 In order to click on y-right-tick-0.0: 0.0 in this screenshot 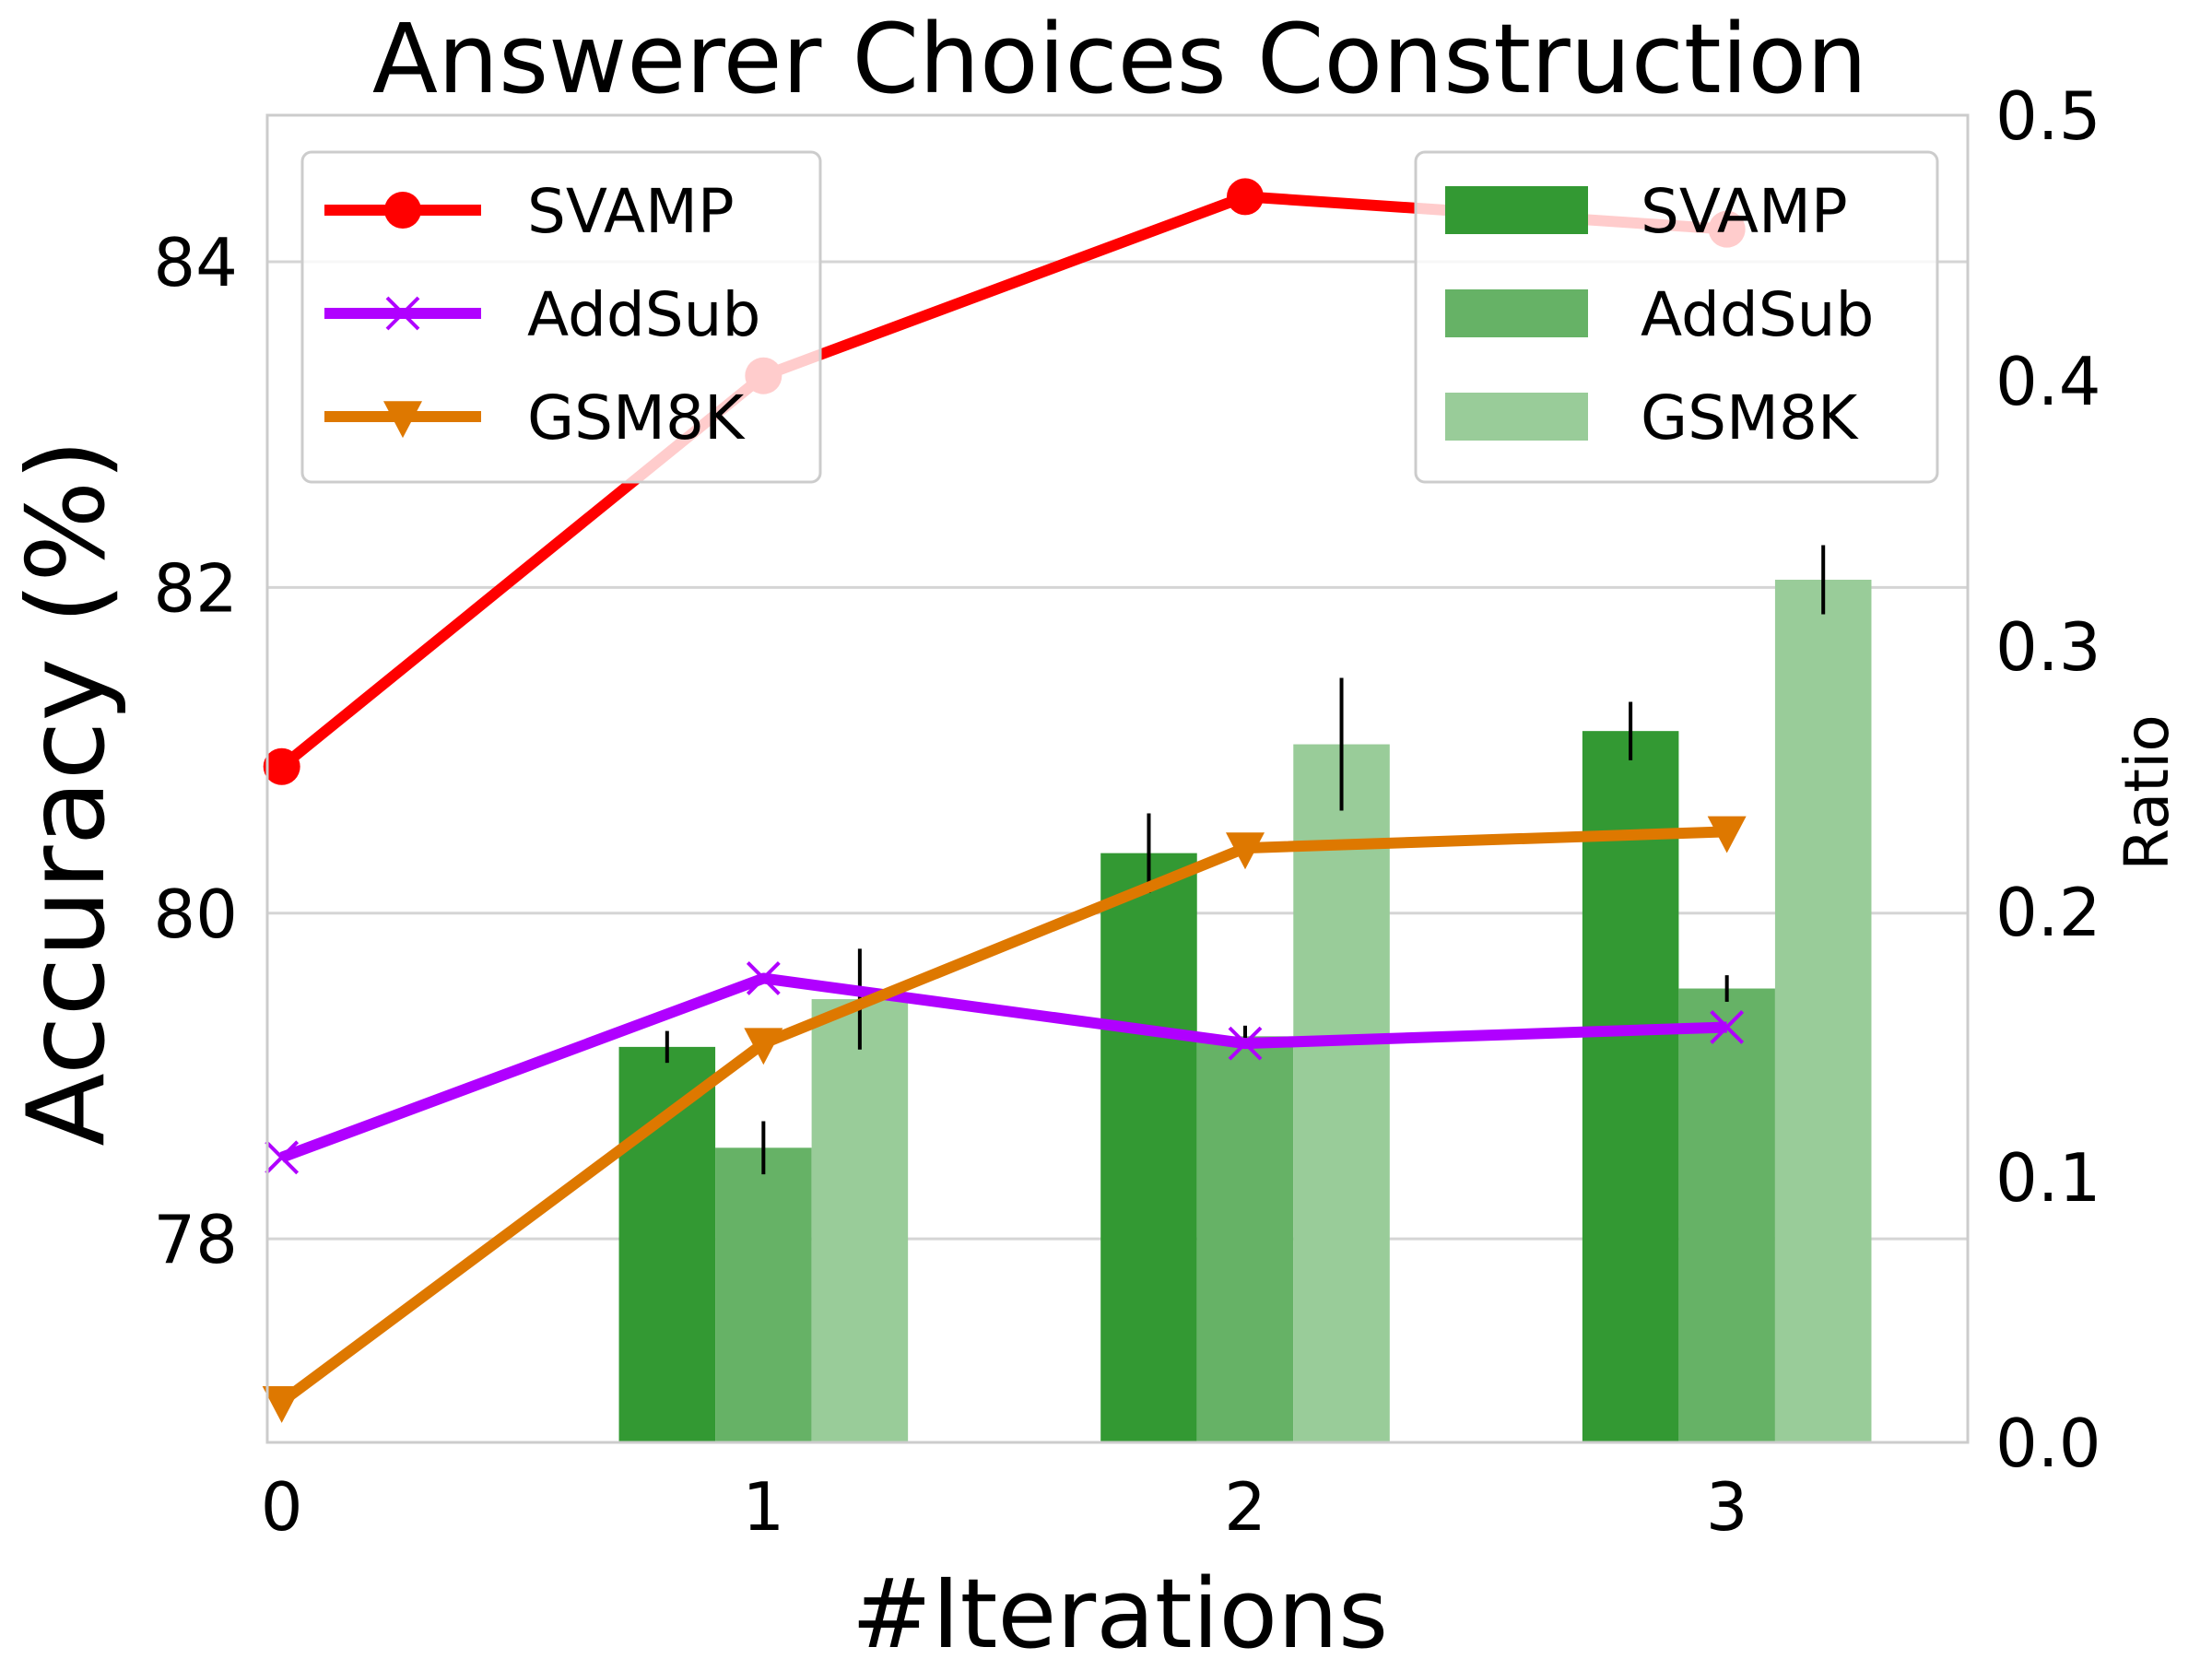, I will do `click(2048, 1443)`.